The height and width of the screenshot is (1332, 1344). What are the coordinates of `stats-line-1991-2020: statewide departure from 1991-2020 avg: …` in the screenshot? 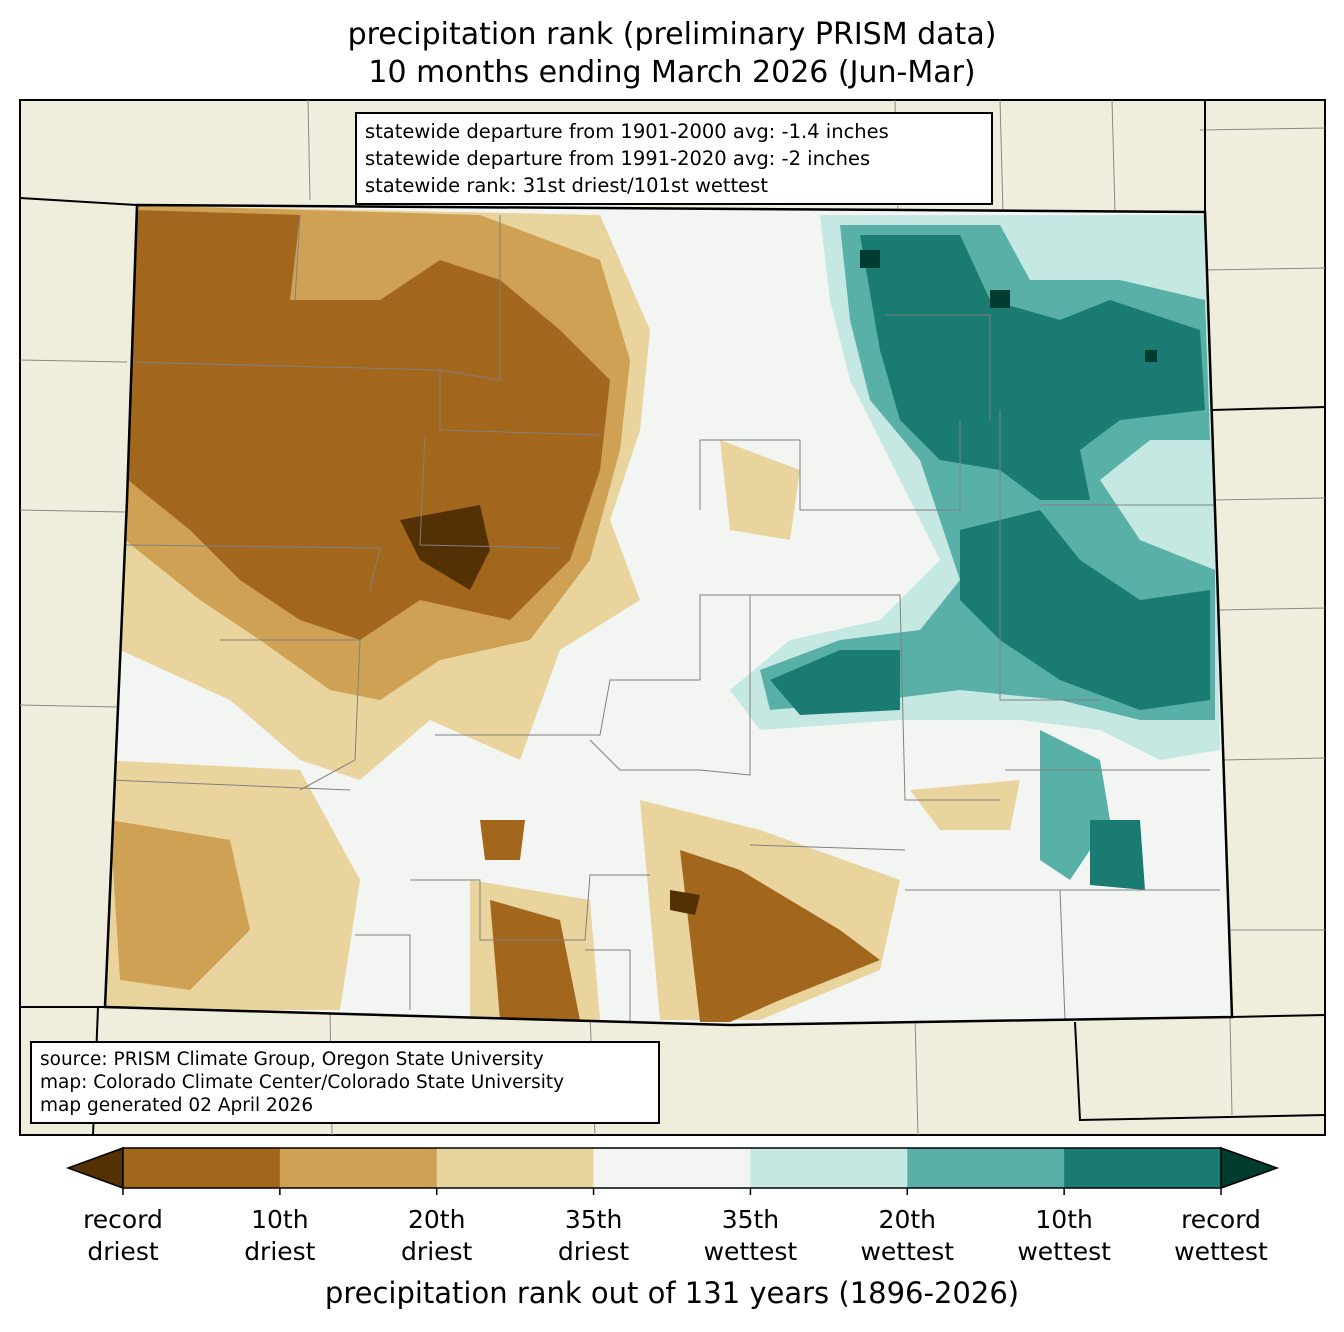 It's located at (618, 158).